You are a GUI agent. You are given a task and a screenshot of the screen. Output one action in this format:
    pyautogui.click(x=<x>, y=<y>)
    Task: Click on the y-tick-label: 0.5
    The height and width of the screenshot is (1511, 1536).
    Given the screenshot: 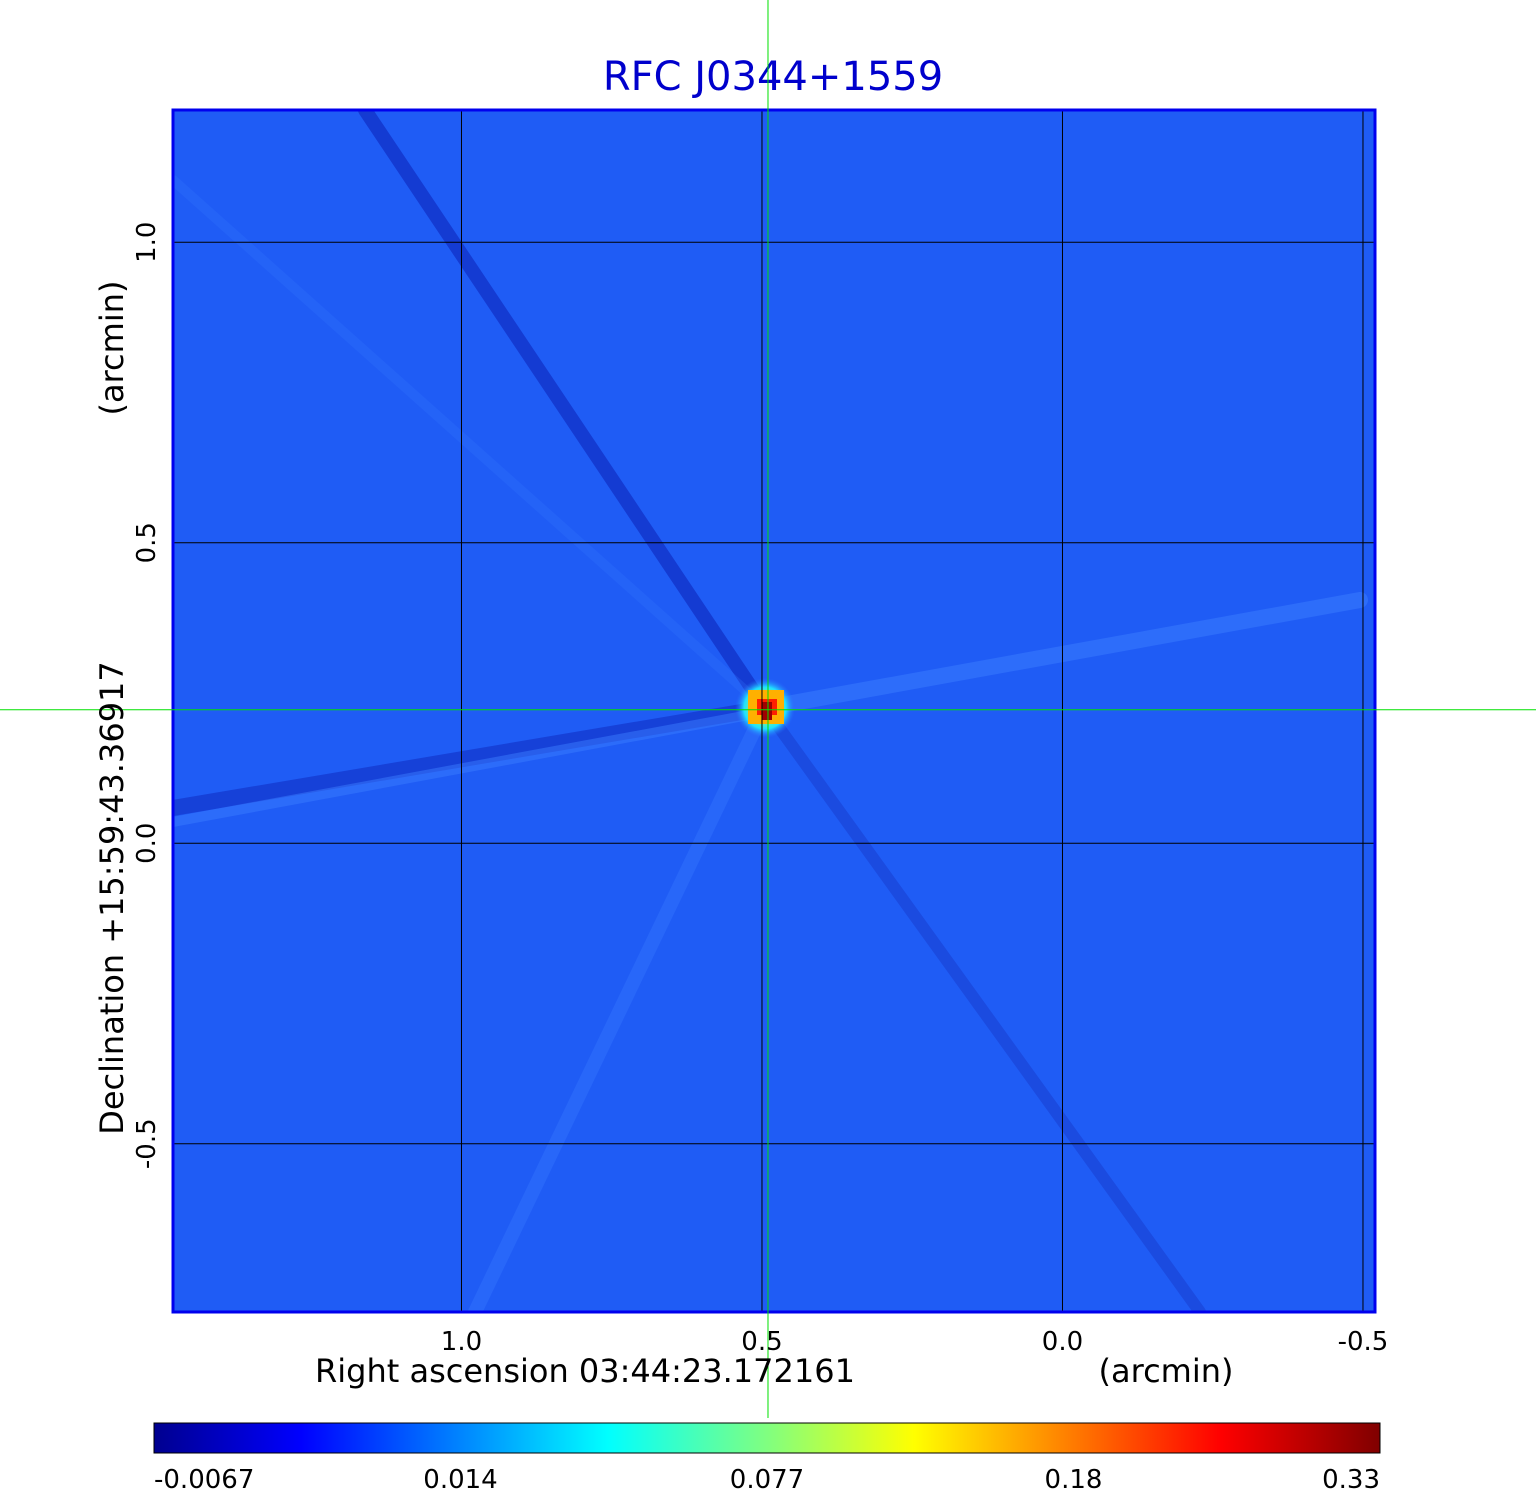 What is the action you would take?
    pyautogui.click(x=147, y=542)
    